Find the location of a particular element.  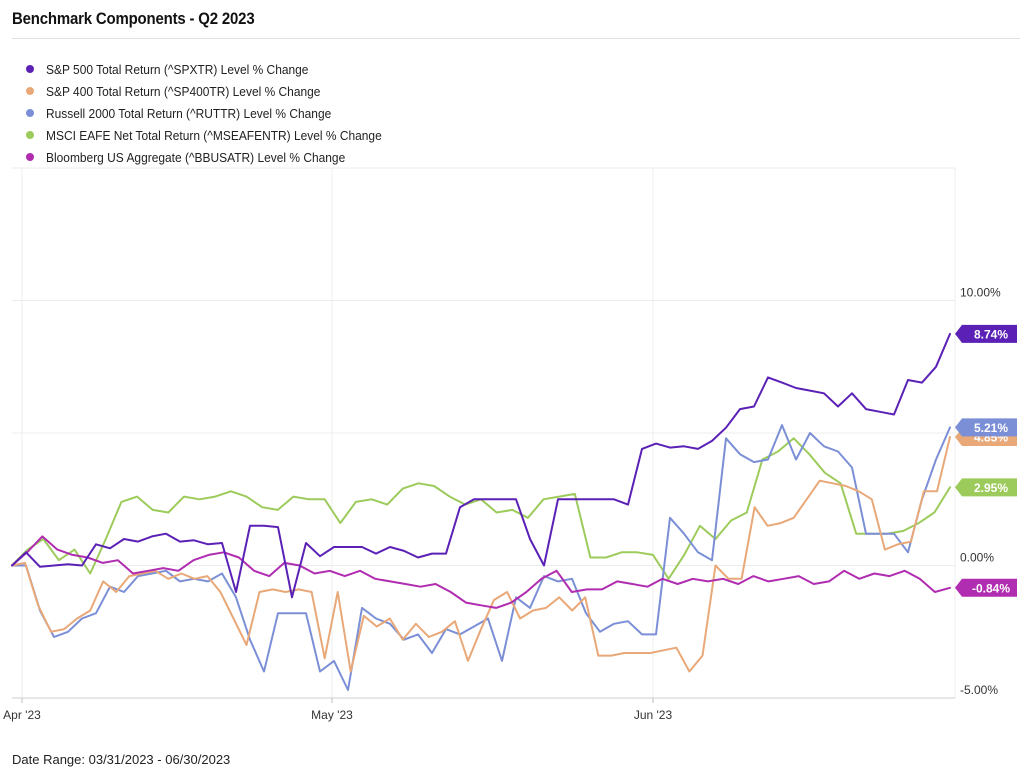

y-tick-label: -5.00% is located at coordinates (979, 690).